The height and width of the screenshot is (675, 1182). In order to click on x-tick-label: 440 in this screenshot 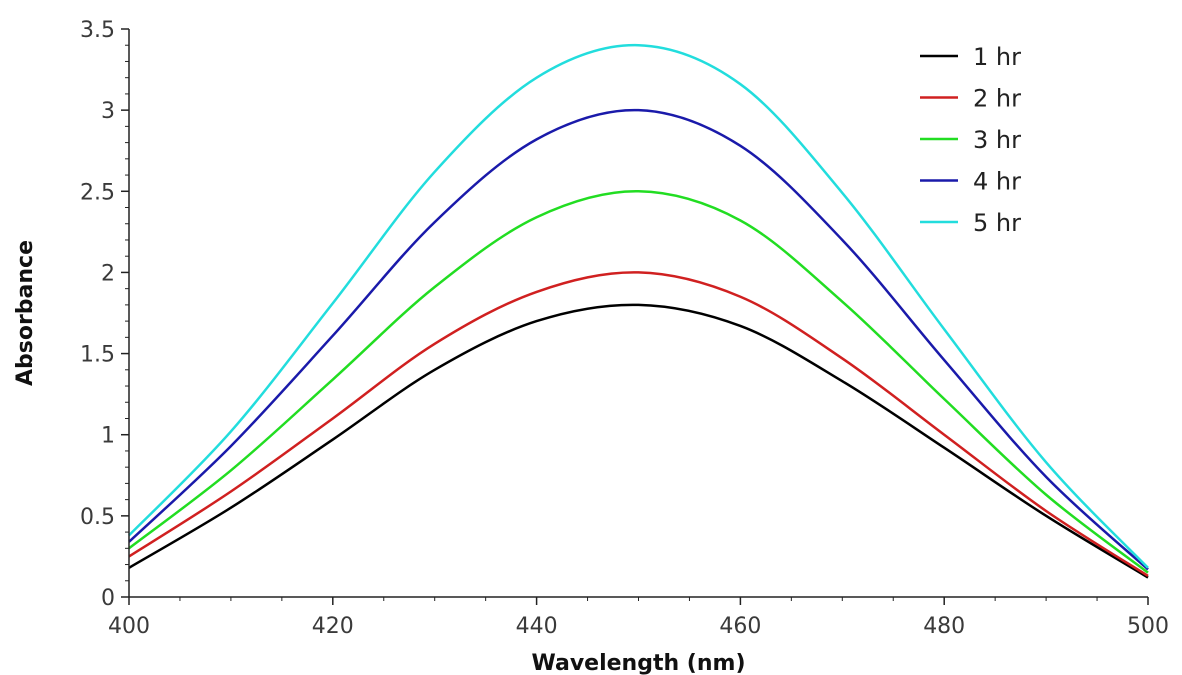, I will do `click(537, 626)`.